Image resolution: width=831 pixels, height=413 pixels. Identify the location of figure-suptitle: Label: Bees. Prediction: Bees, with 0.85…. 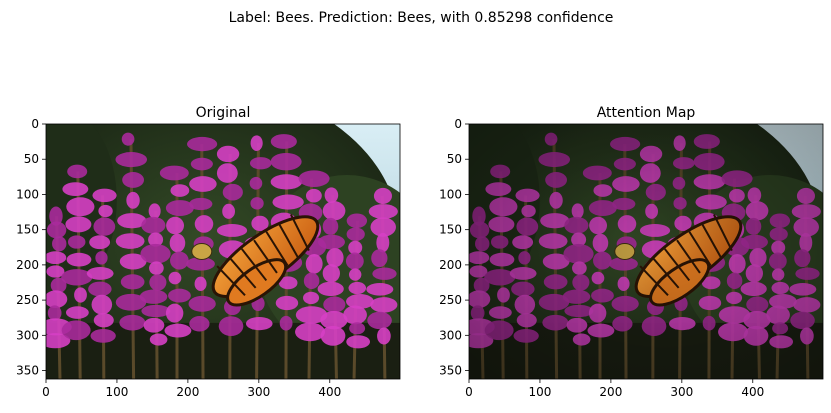
(421, 18).